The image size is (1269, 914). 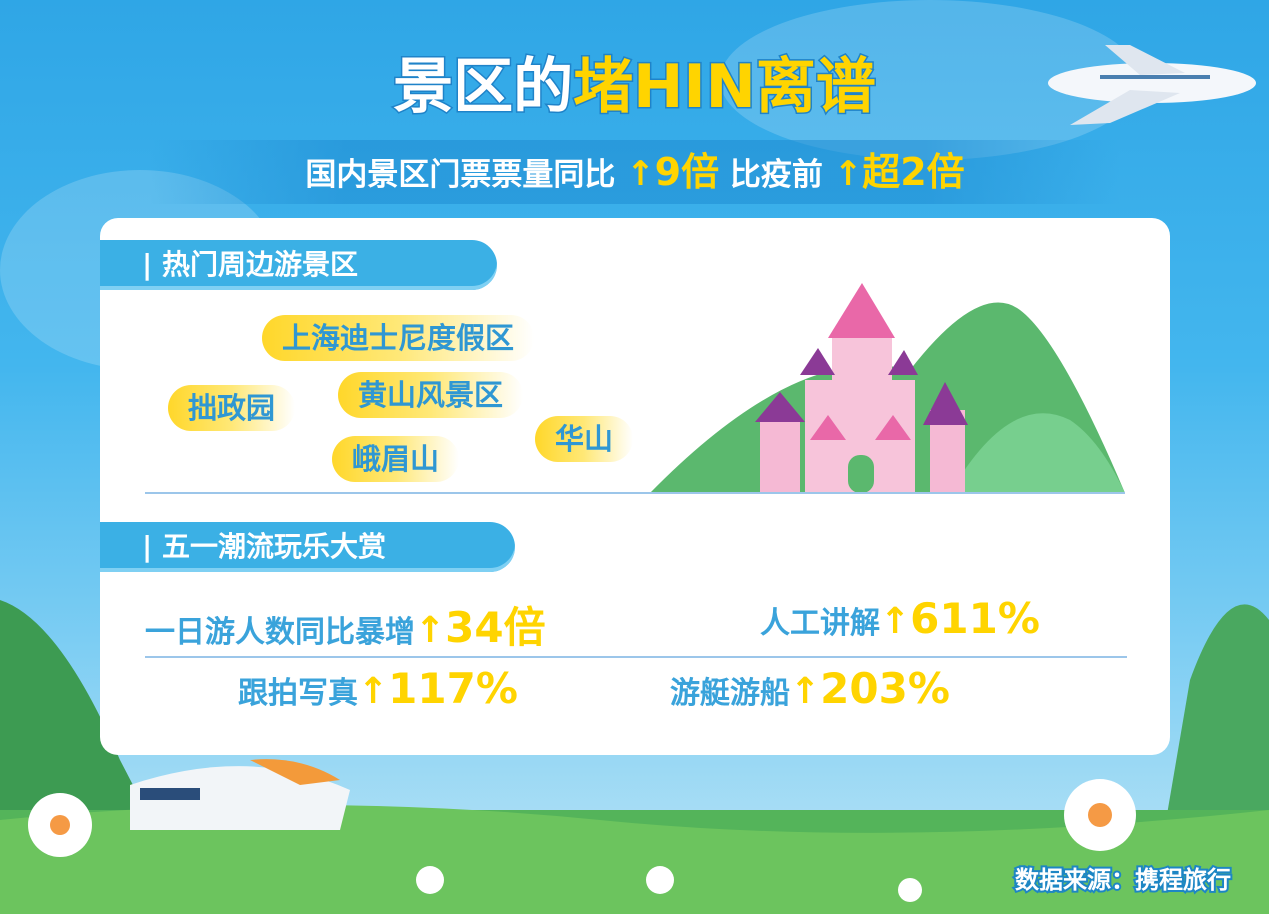 I want to click on page-title: 景区的堵HIN离谱, so click(x=635, y=87).